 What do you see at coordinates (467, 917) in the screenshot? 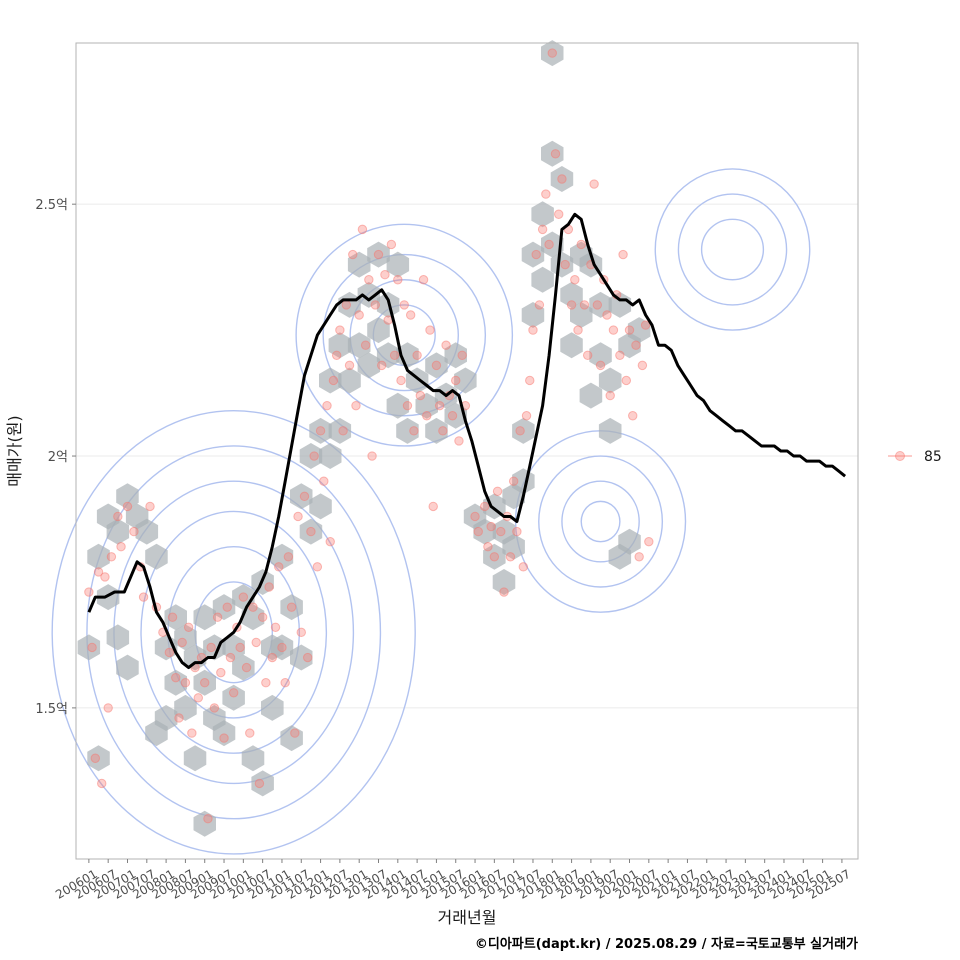
I see `x-axis-title: 거래년월` at bounding box center [467, 917].